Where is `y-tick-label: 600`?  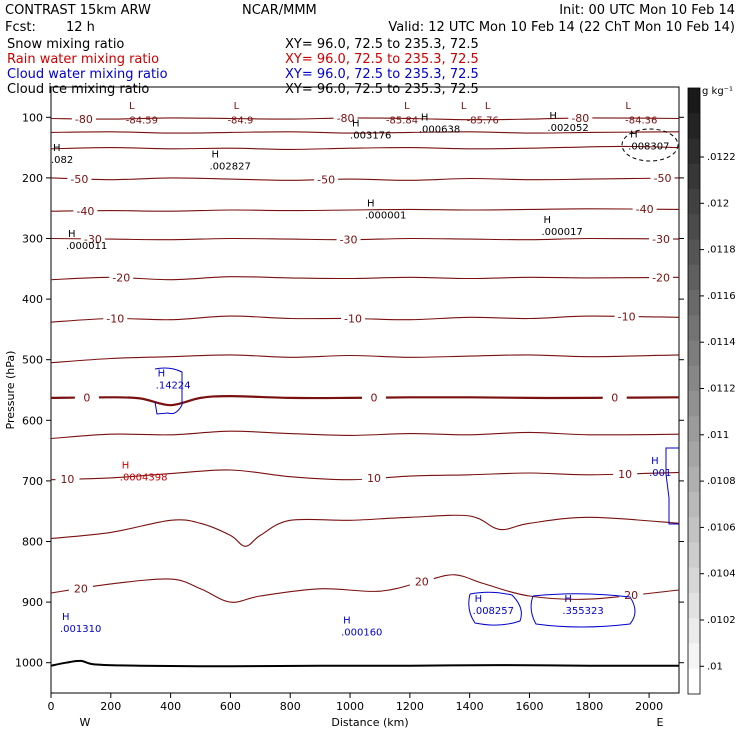 y-tick-label: 600 is located at coordinates (32, 420).